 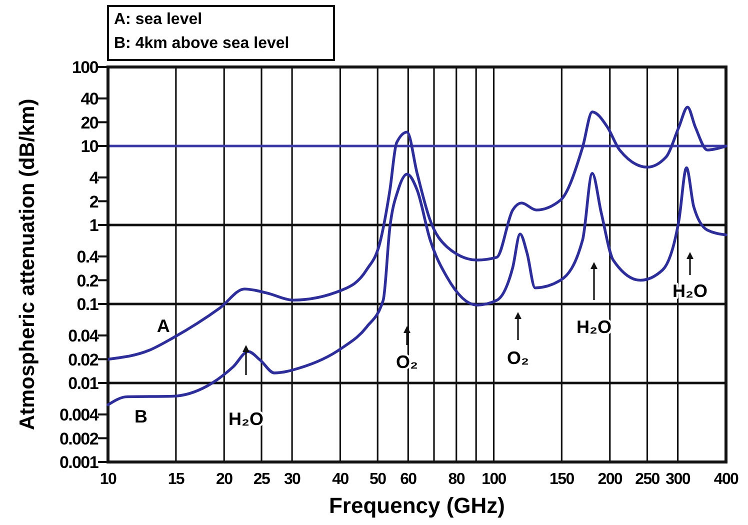 What do you see at coordinates (727, 479) in the screenshot?
I see `x-tick-label: 400` at bounding box center [727, 479].